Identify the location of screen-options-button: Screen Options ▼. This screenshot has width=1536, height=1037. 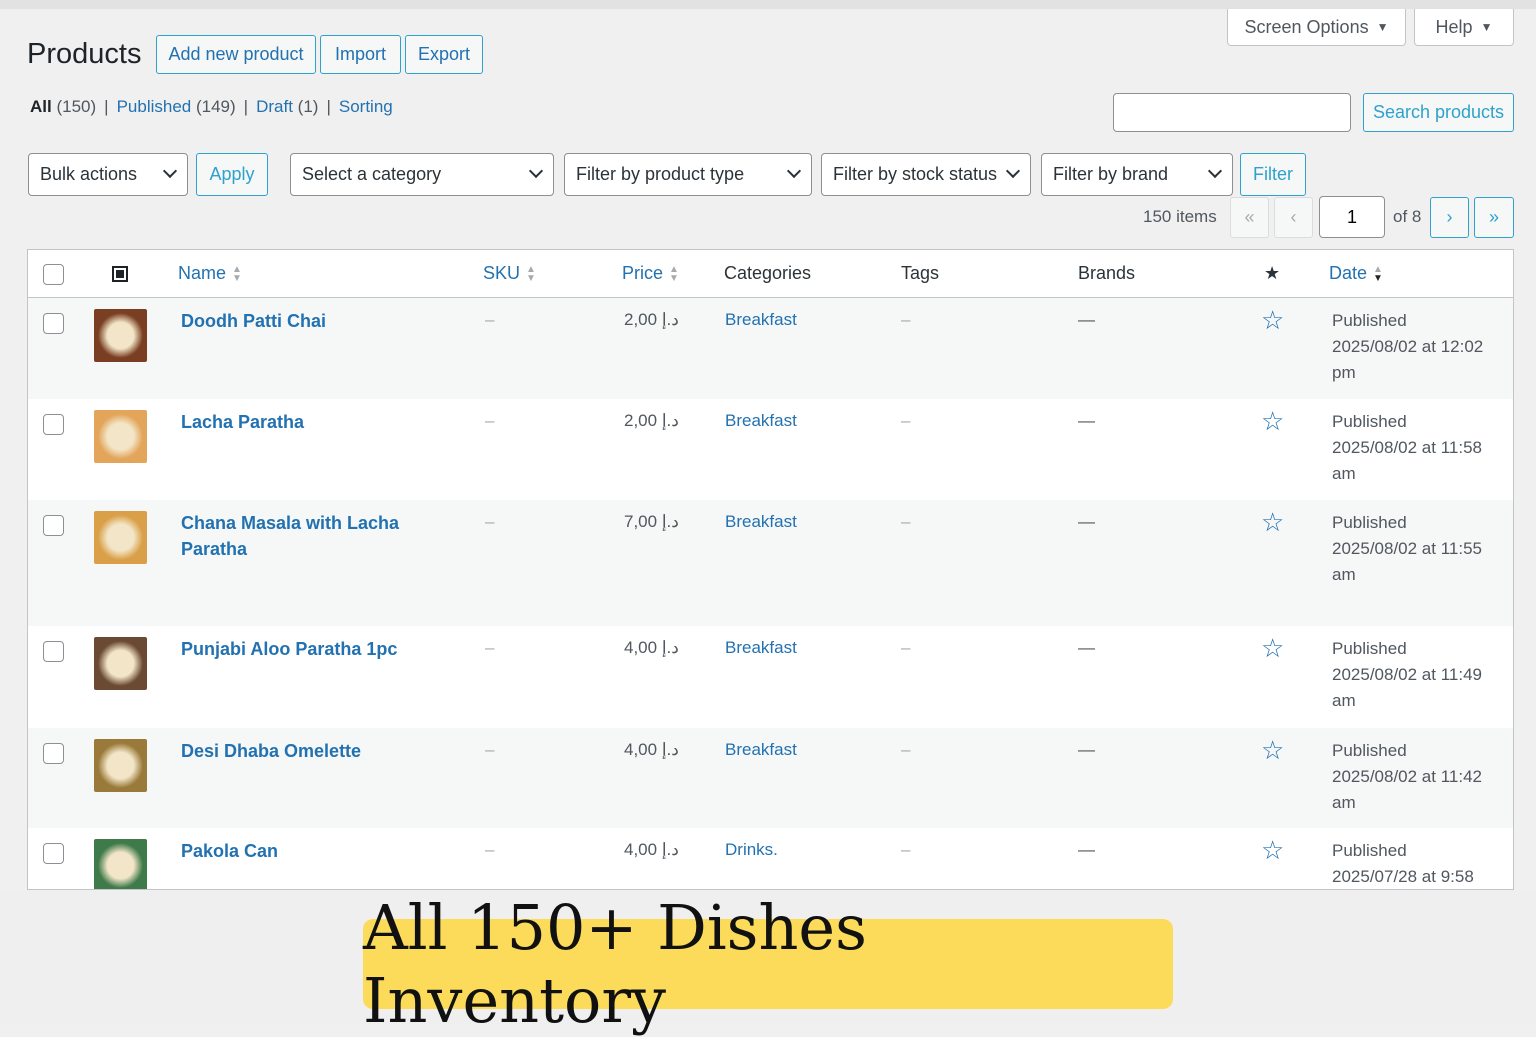
(1316, 27).